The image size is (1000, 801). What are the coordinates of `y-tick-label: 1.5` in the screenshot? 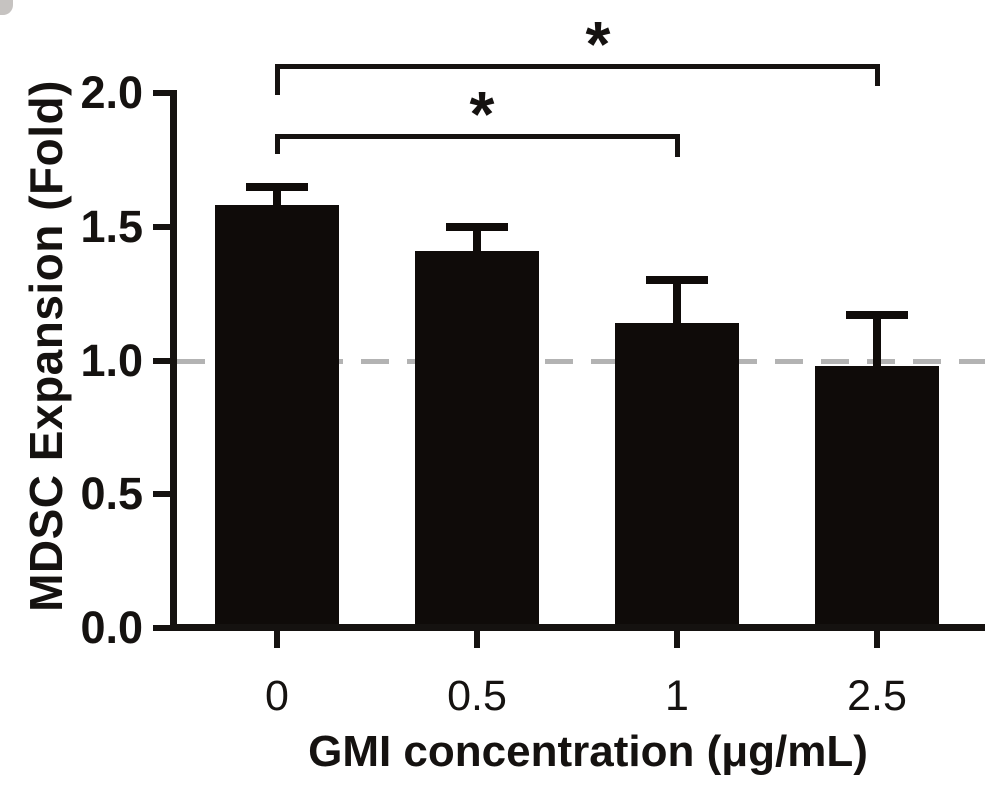 It's located at (111, 226).